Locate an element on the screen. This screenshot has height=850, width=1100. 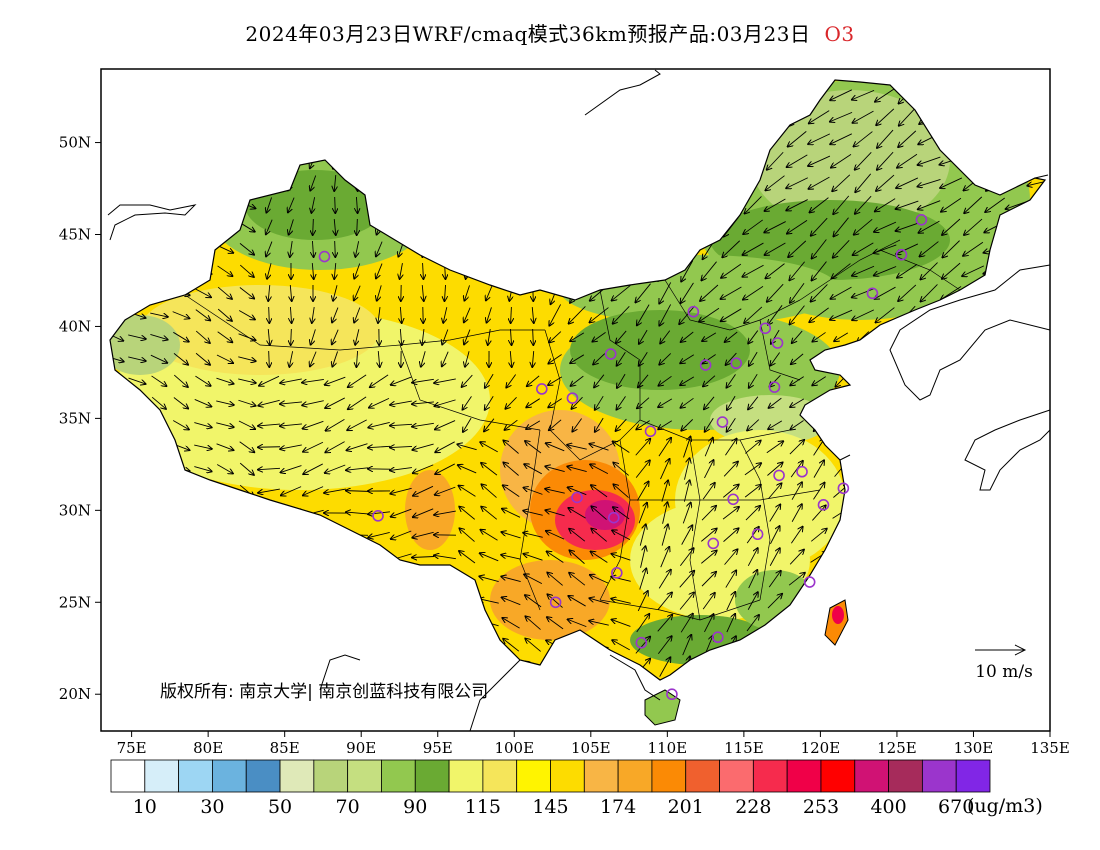
lat-tick-label: 25N is located at coordinates (75, 602).